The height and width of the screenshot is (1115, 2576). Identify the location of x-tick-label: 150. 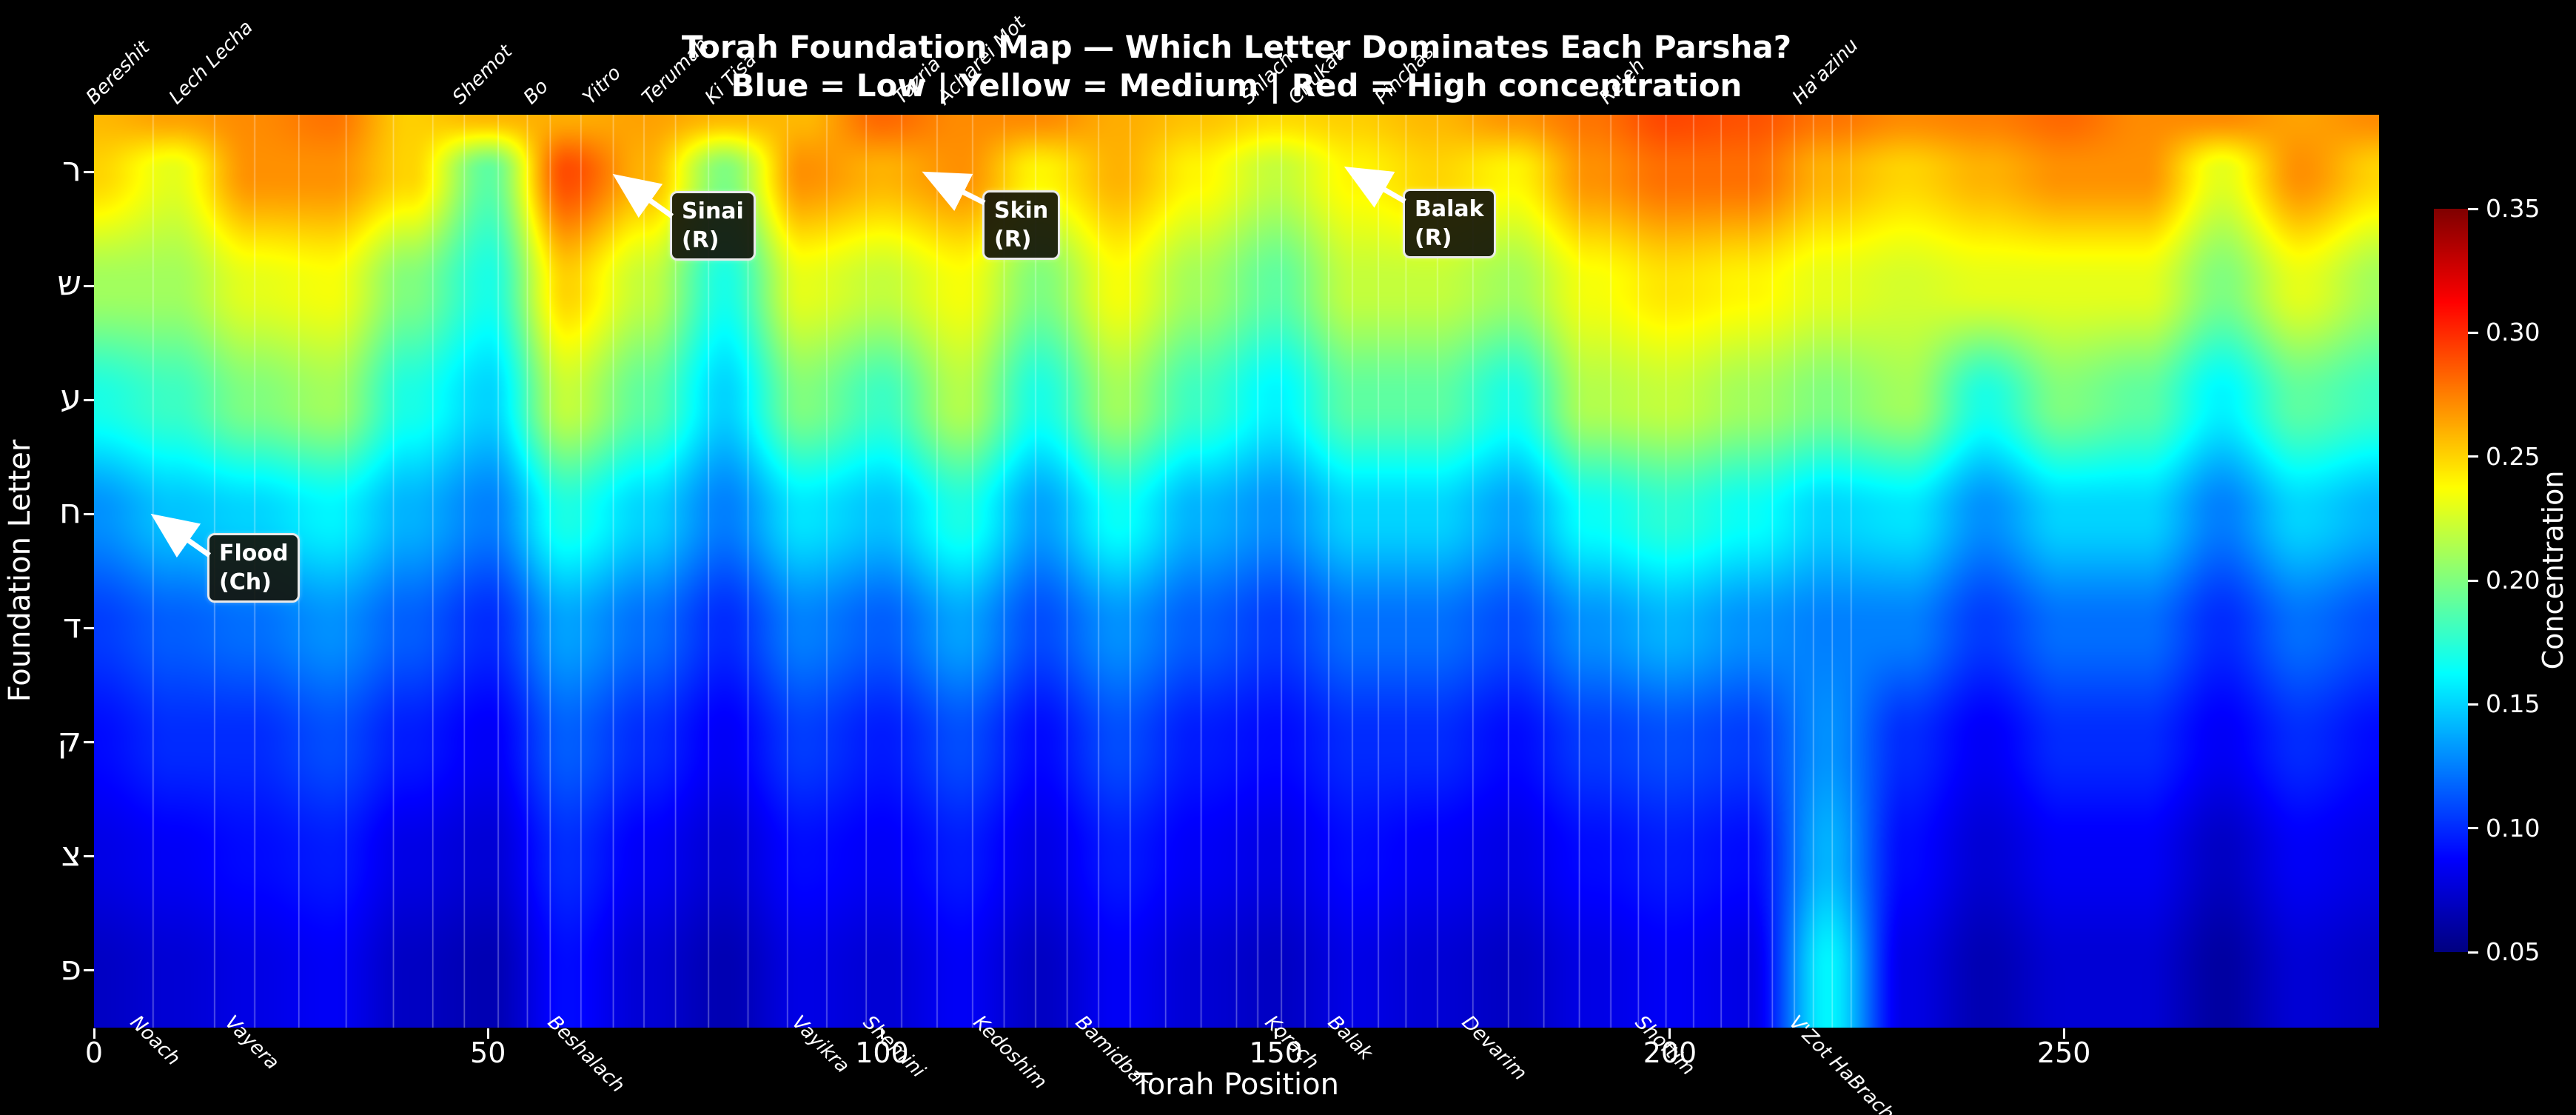
(1276, 1053).